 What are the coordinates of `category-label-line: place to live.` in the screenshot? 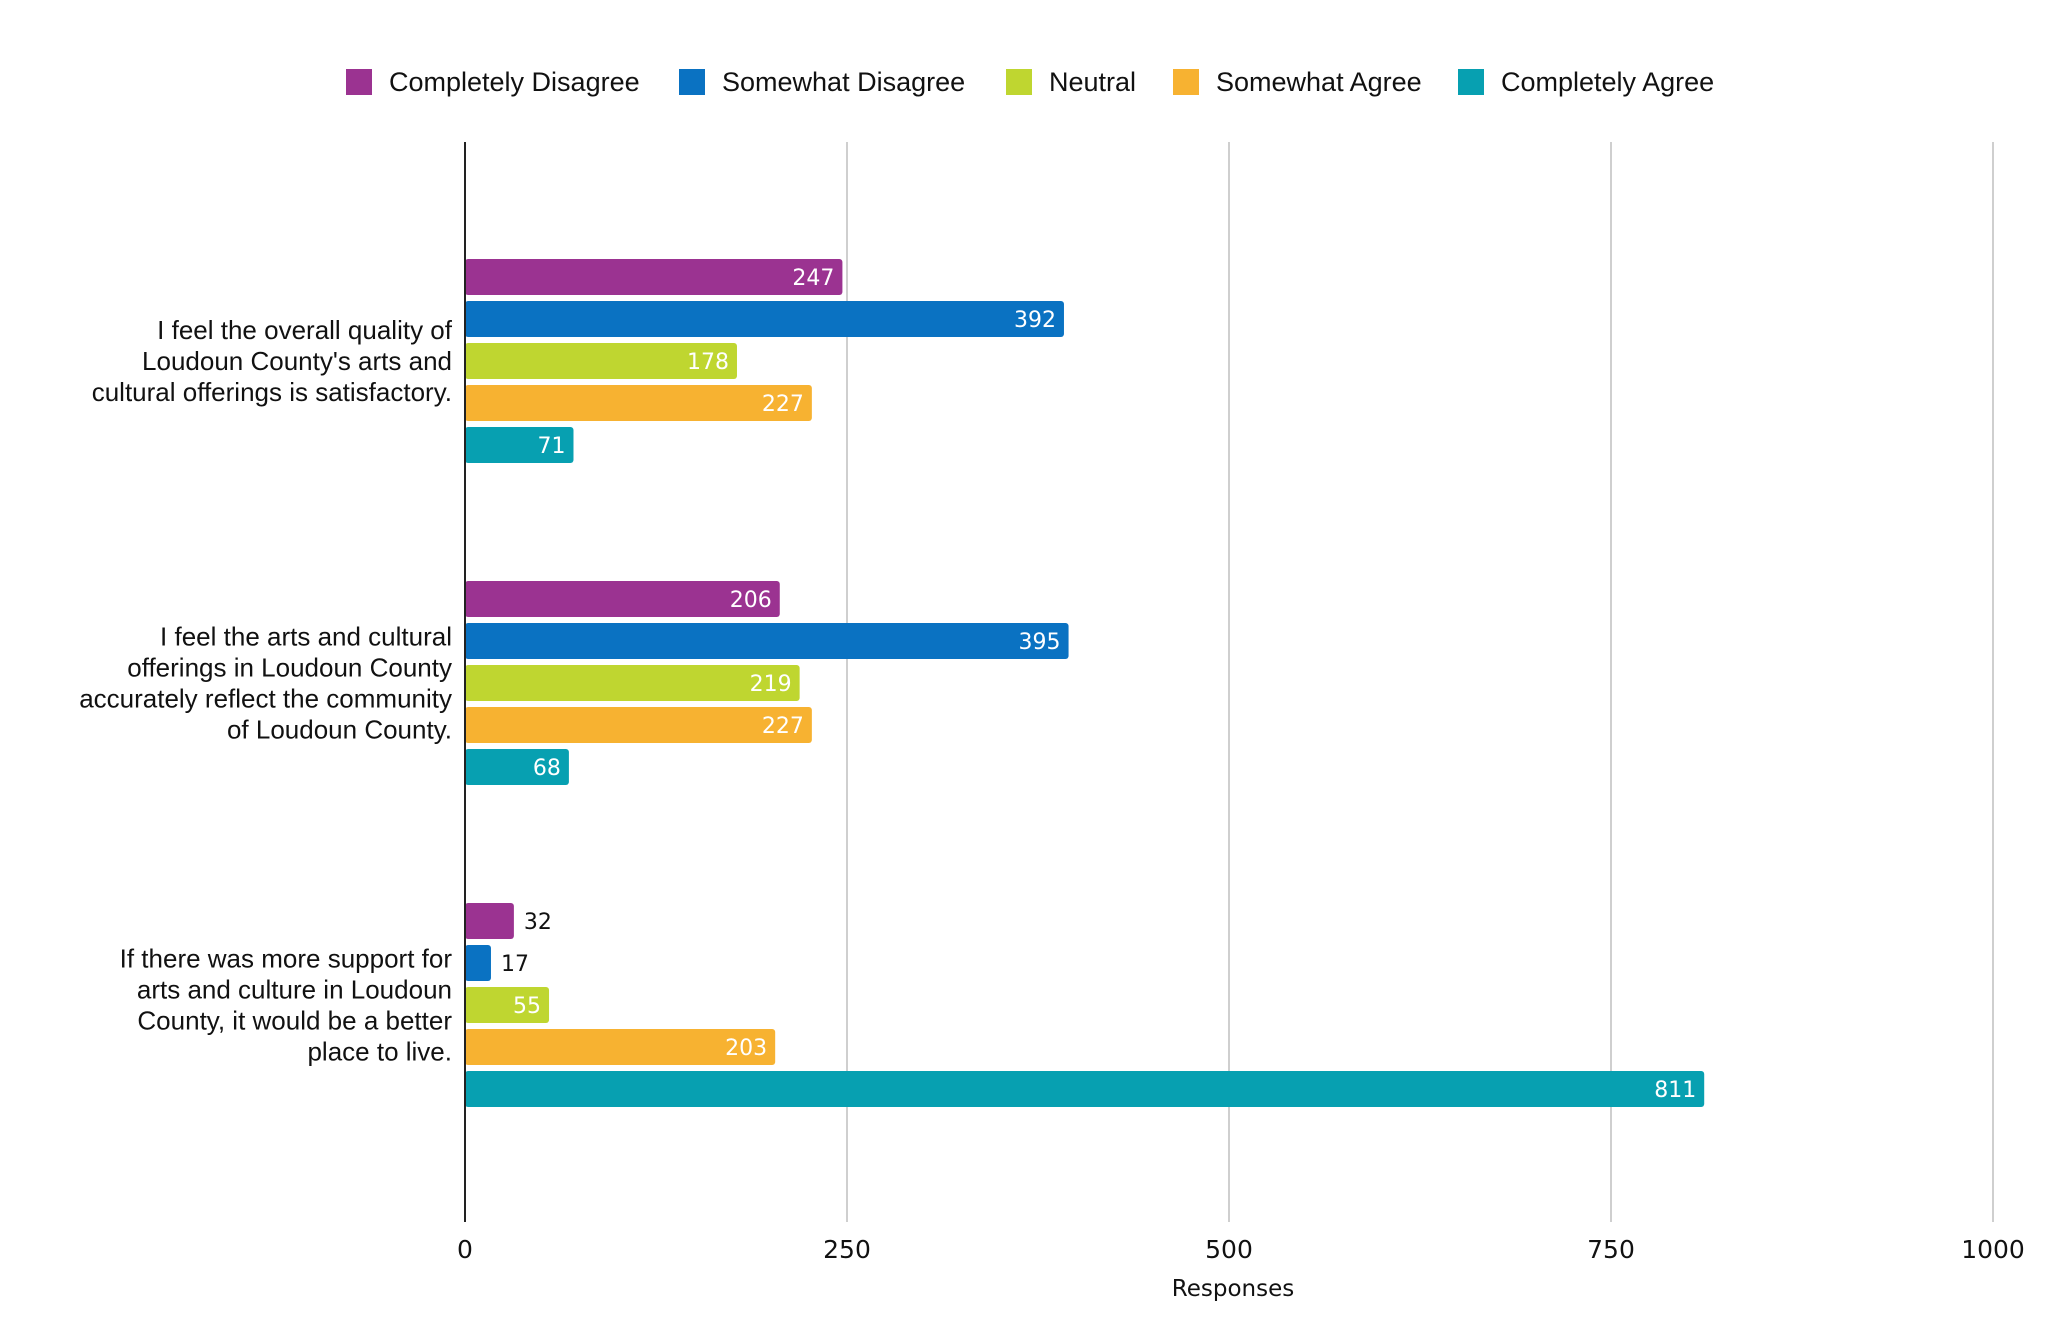 It's located at (379, 1052).